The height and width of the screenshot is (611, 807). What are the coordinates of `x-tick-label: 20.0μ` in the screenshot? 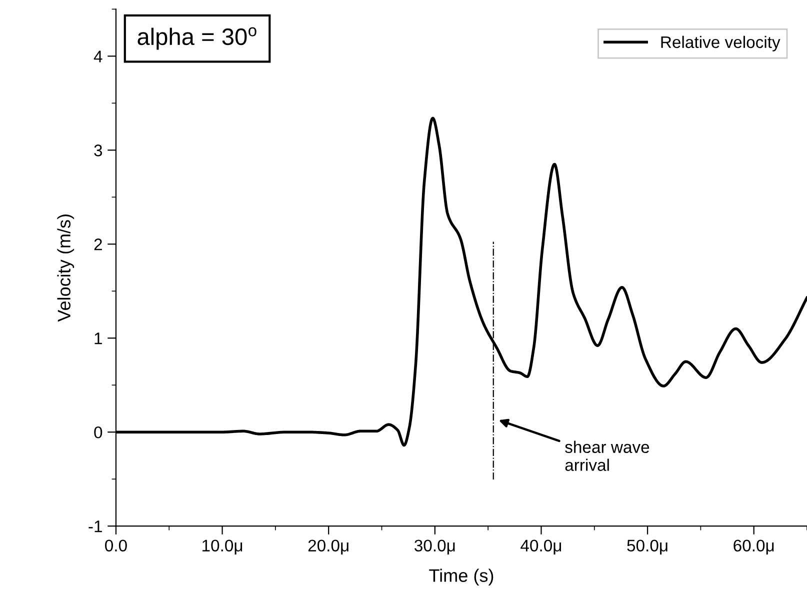 It's located at (328, 547).